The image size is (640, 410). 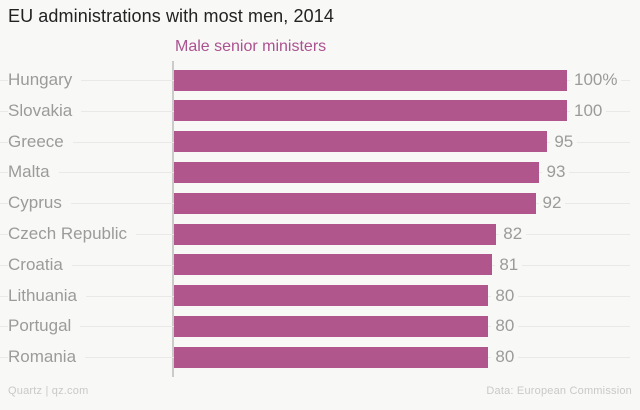 What do you see at coordinates (40, 265) in the screenshot?
I see `category-label: Croatia` at bounding box center [40, 265].